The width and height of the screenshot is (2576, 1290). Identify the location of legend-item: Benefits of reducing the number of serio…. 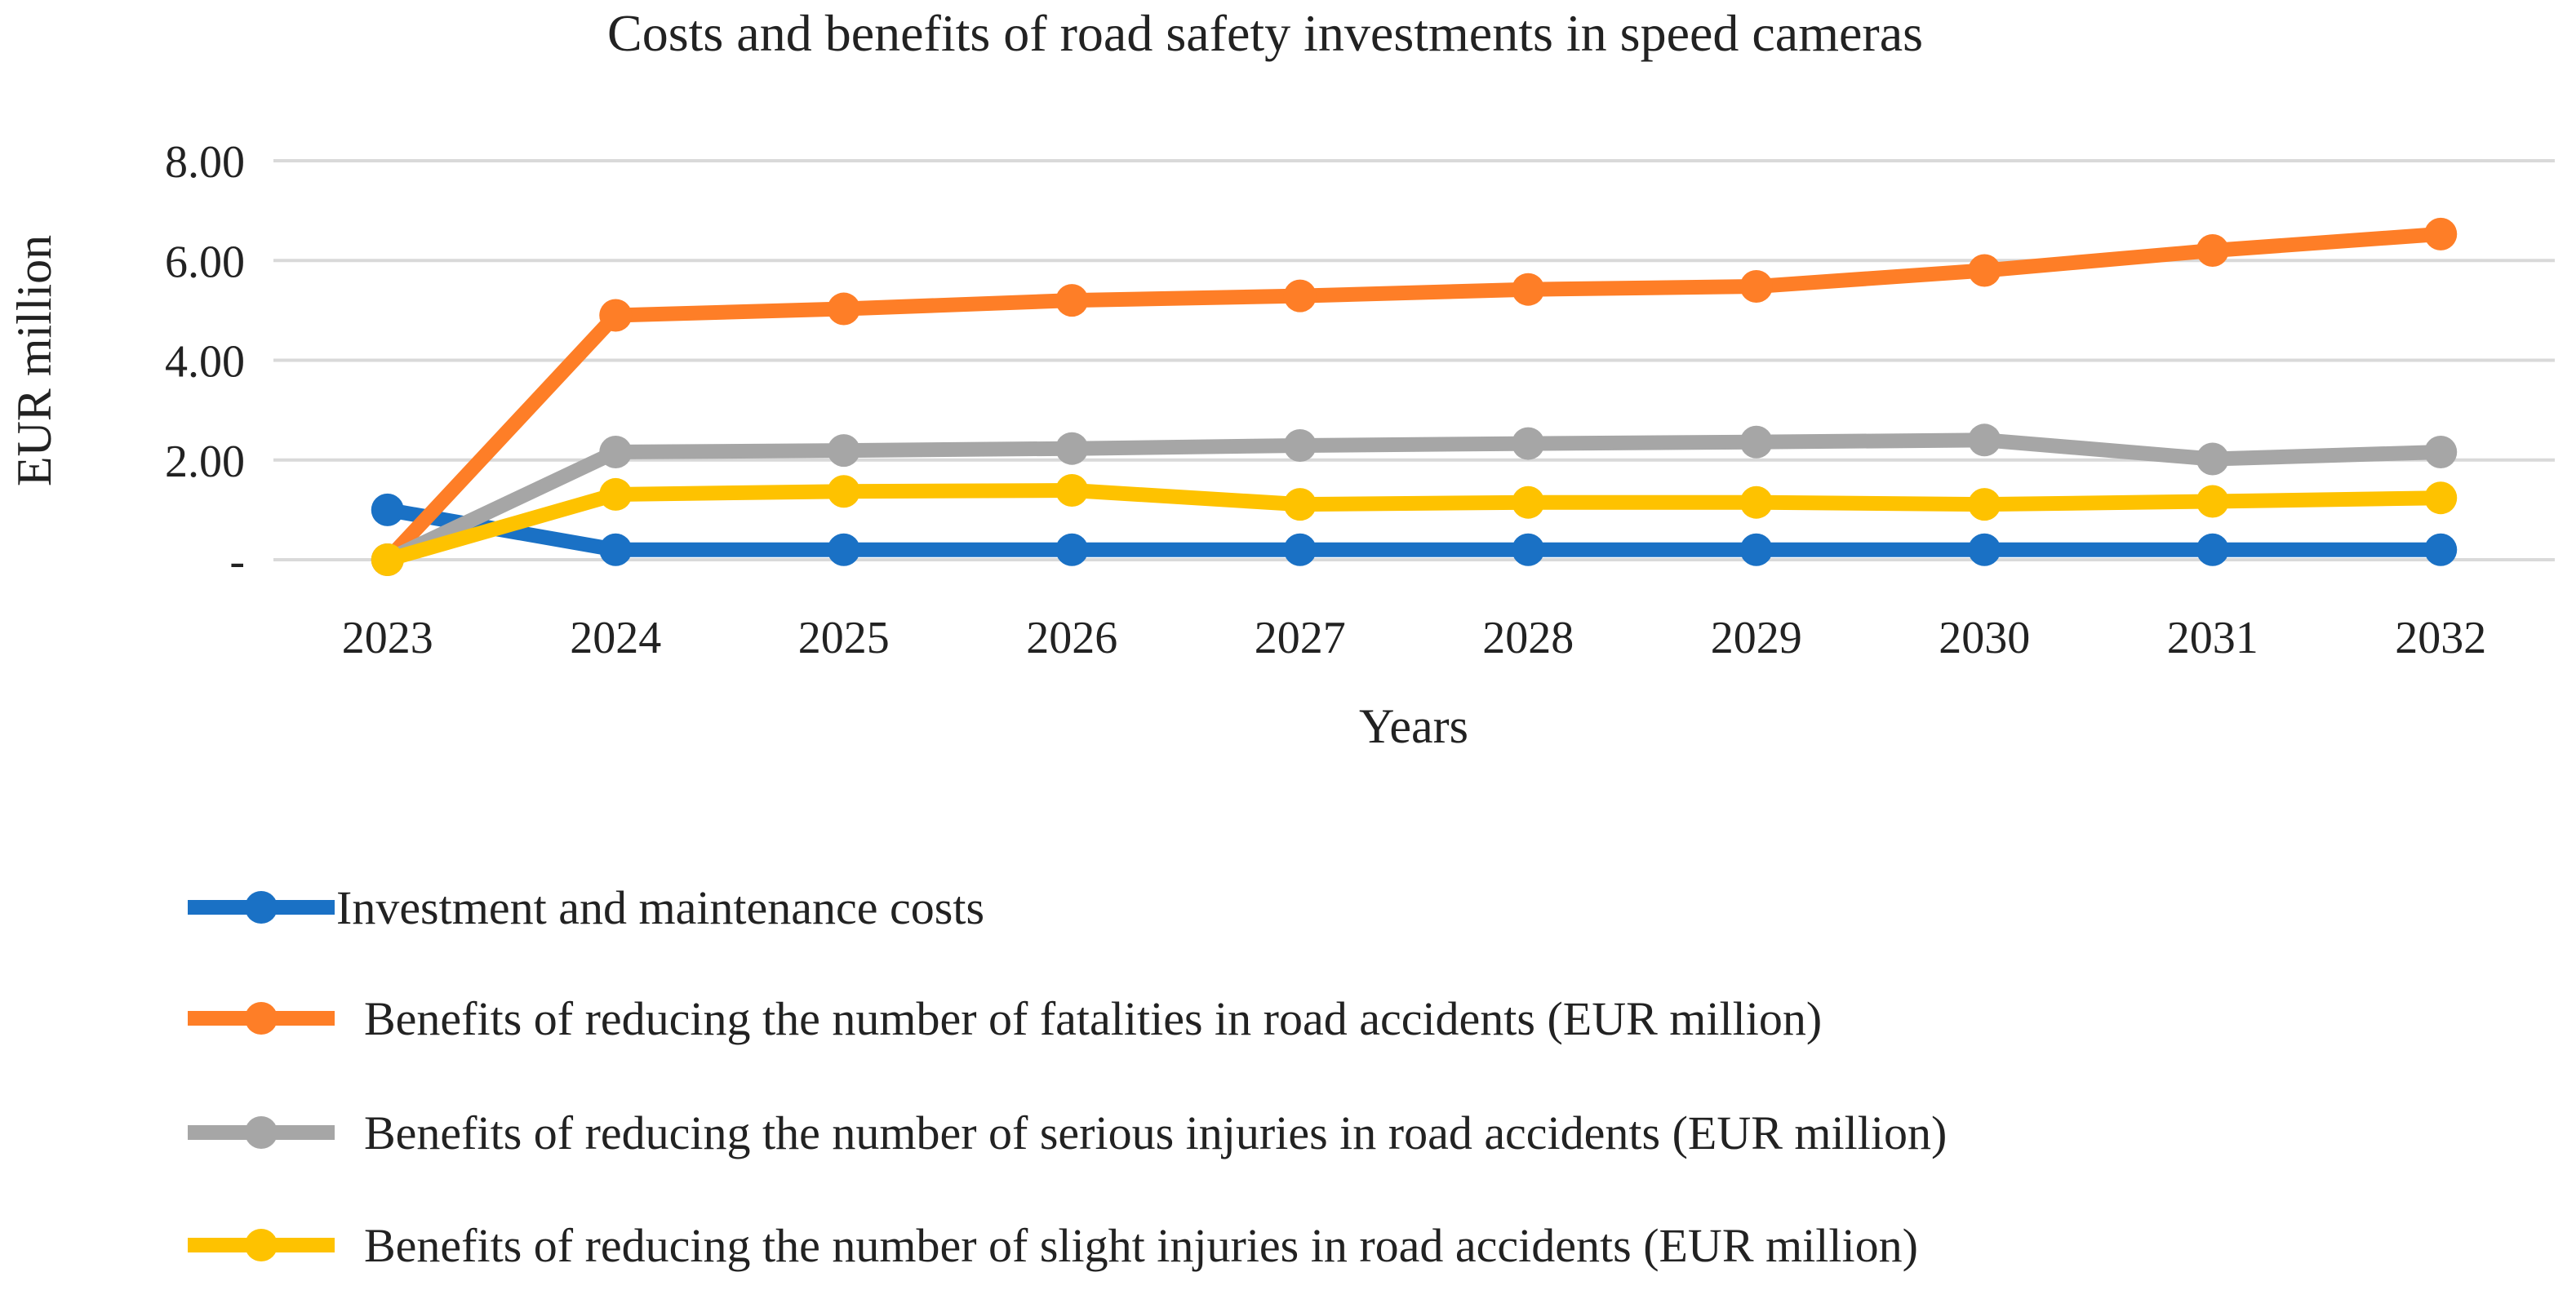
(1067, 1132).